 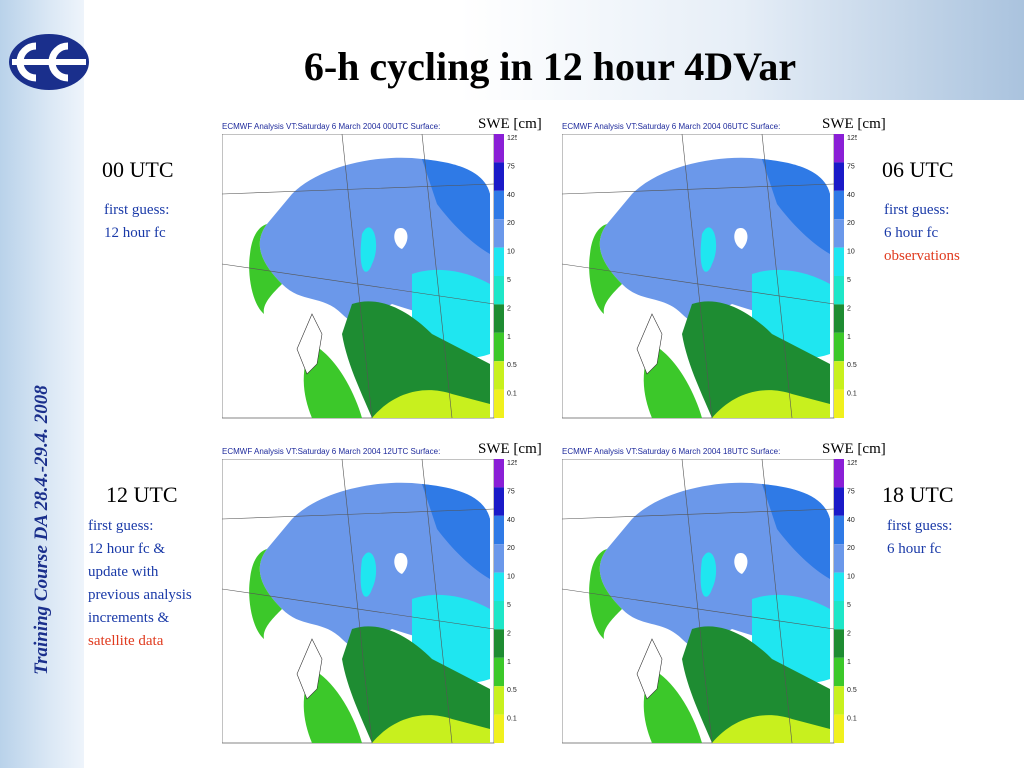 I want to click on legend-tick-label: 10, so click(x=851, y=577).